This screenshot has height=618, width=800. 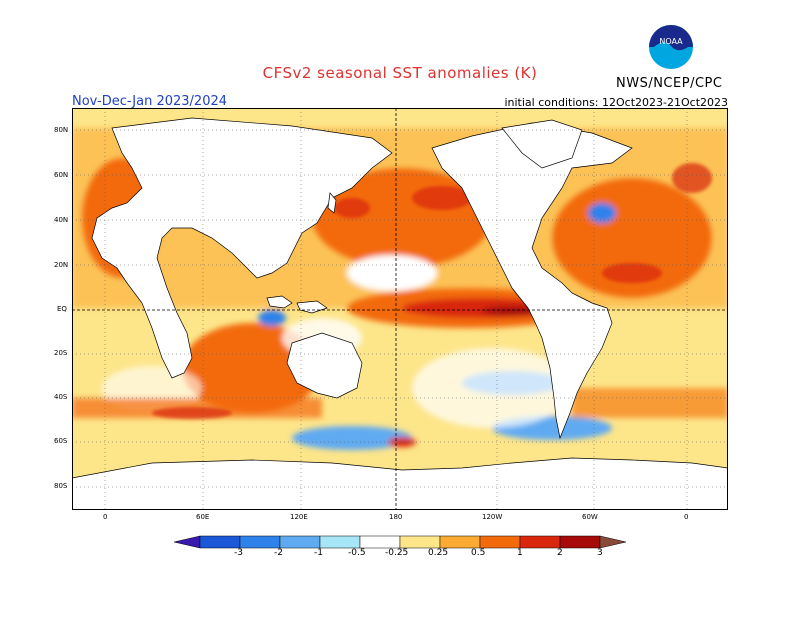 What do you see at coordinates (400, 73) in the screenshot?
I see `map-title: CFSv2 seasonal SST anomalies (K)` at bounding box center [400, 73].